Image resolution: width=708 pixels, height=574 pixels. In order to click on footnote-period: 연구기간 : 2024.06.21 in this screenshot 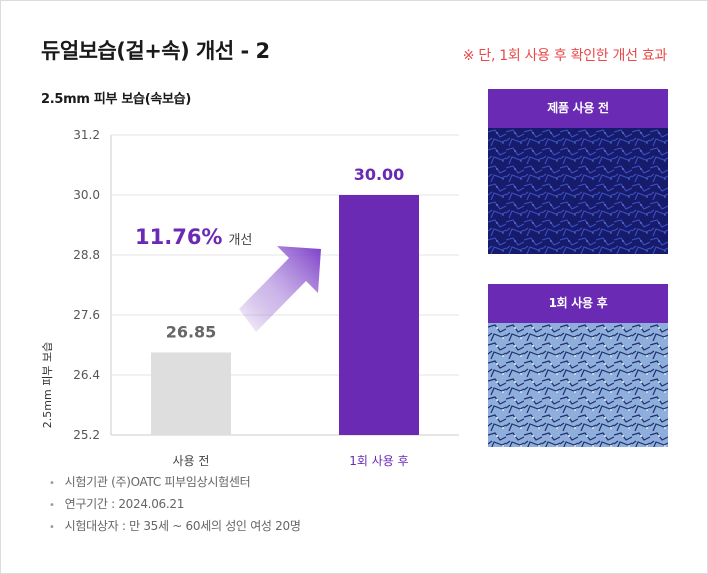, I will do `click(175, 506)`.